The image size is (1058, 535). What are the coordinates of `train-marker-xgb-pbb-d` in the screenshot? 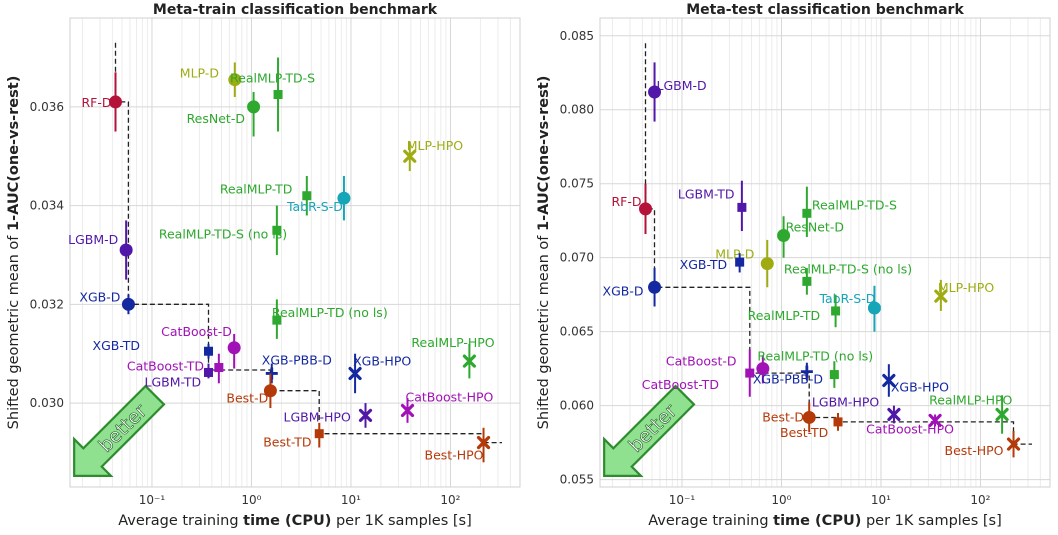 It's located at (272, 373).